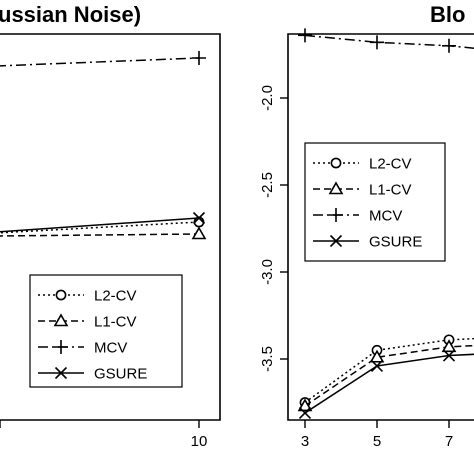 This screenshot has width=474, height=474. I want to click on left-series-line-mcv, so click(100, 62).